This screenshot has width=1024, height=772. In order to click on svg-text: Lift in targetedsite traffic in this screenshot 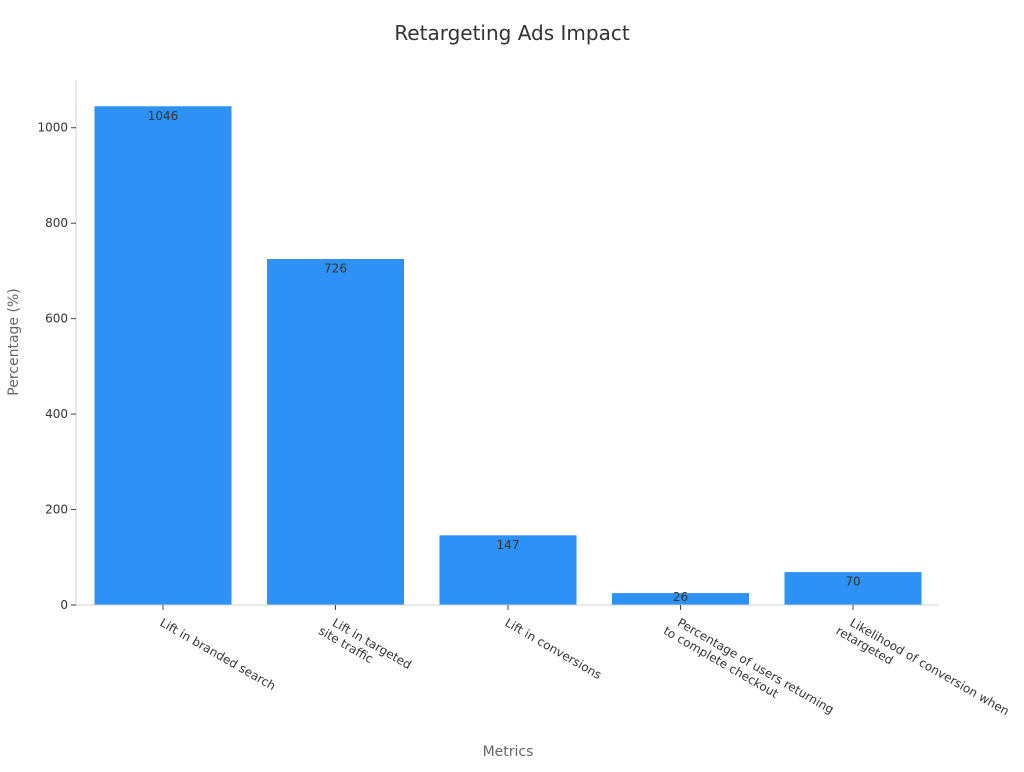, I will do `click(365, 647)`.